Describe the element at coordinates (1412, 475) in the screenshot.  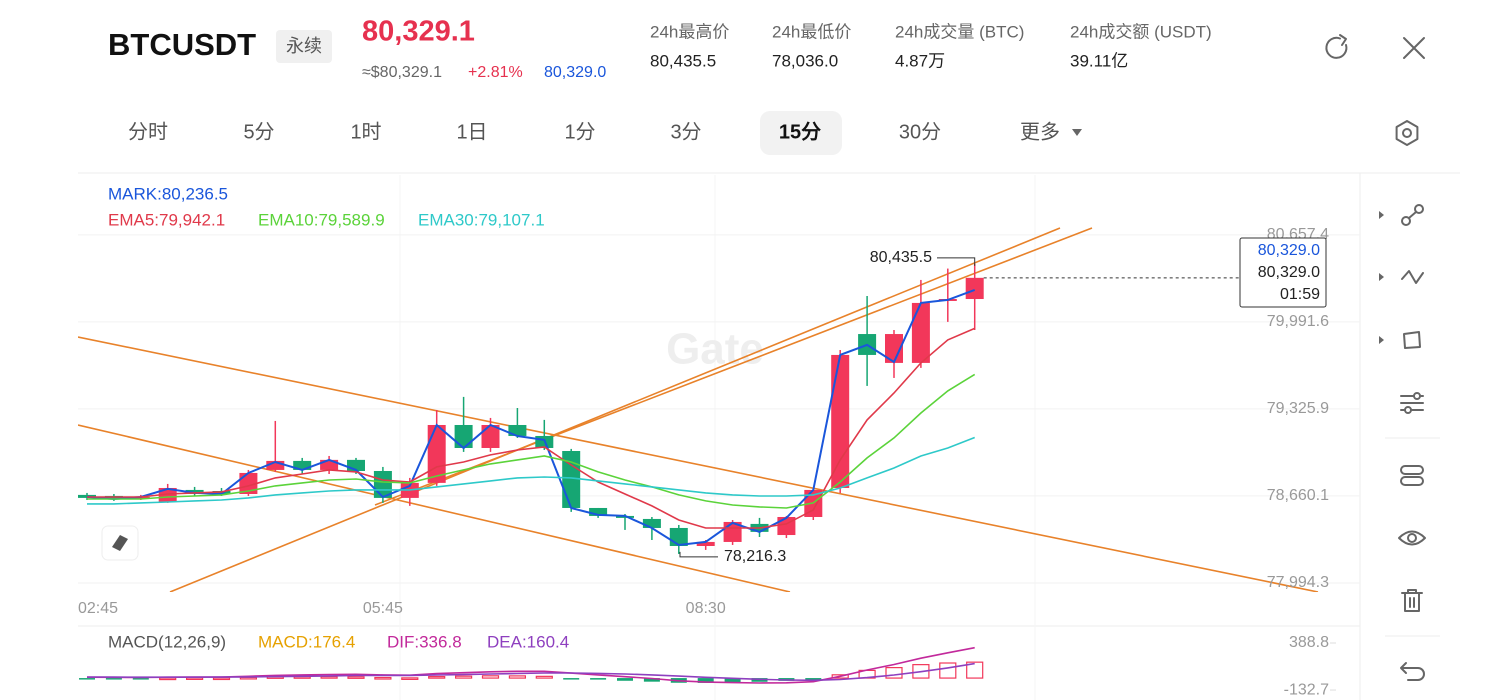
I see `tool-magnet` at that location.